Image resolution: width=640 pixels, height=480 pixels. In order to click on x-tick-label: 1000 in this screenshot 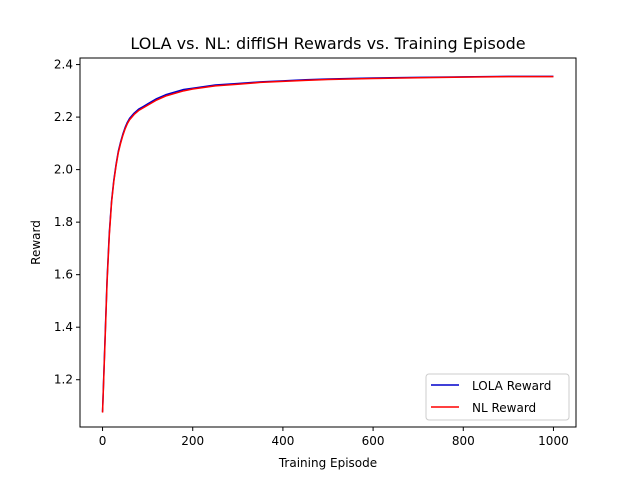, I will do `click(553, 441)`.